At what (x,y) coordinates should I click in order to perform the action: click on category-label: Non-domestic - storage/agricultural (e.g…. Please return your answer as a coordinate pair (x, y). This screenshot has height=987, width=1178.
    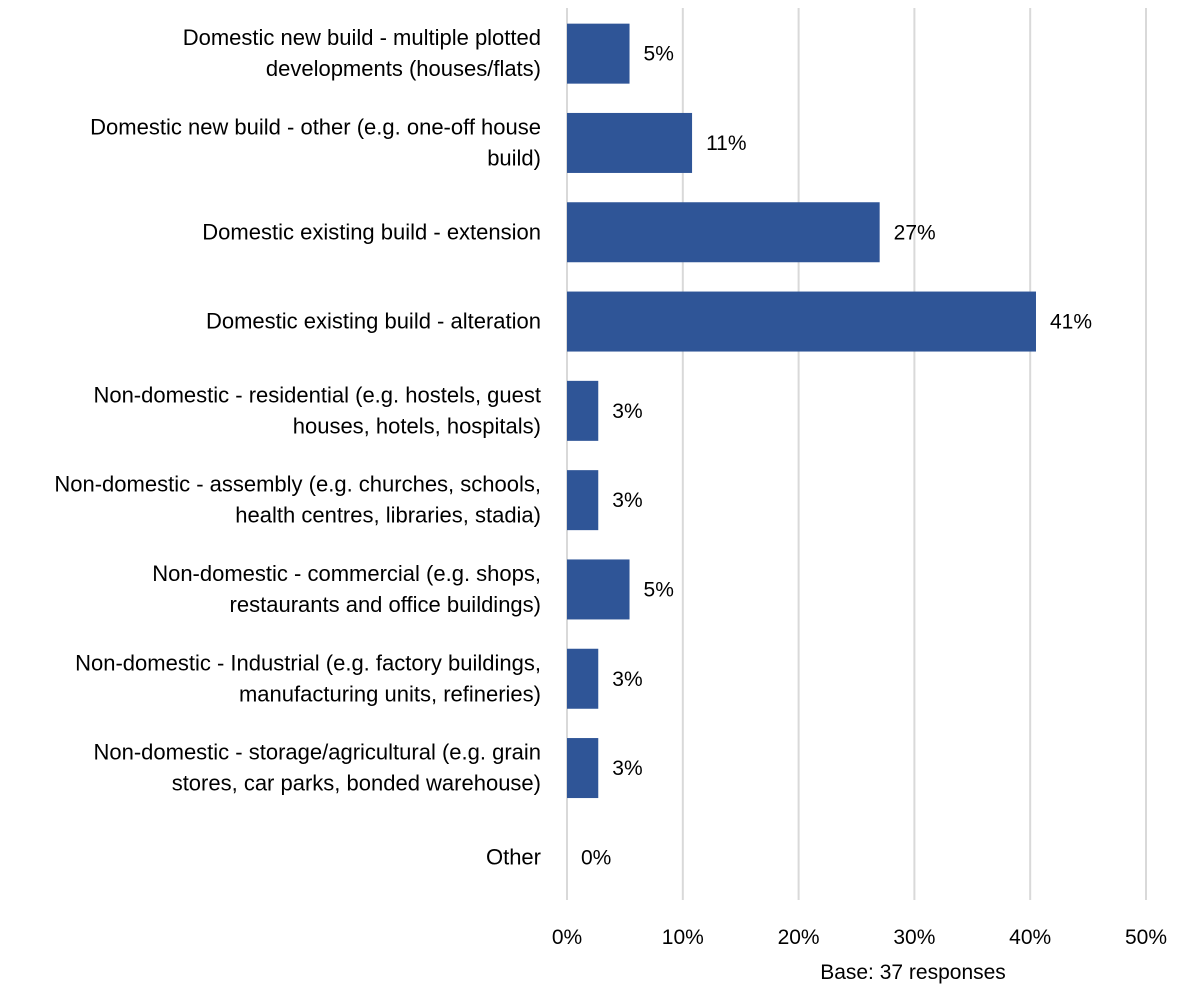
    Looking at the image, I should click on (317, 768).